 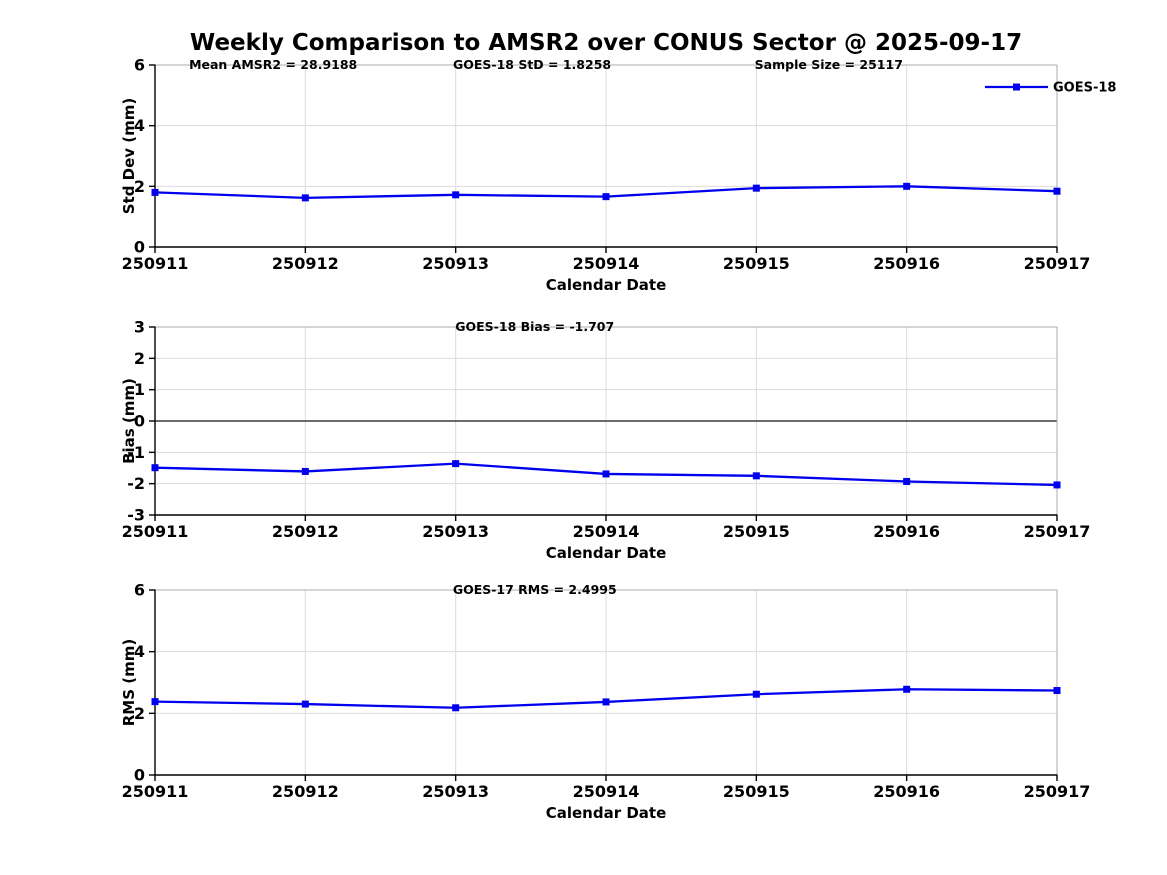 I want to click on stat-annotation: Mean AMSR2 = 28.9188, so click(x=273, y=64).